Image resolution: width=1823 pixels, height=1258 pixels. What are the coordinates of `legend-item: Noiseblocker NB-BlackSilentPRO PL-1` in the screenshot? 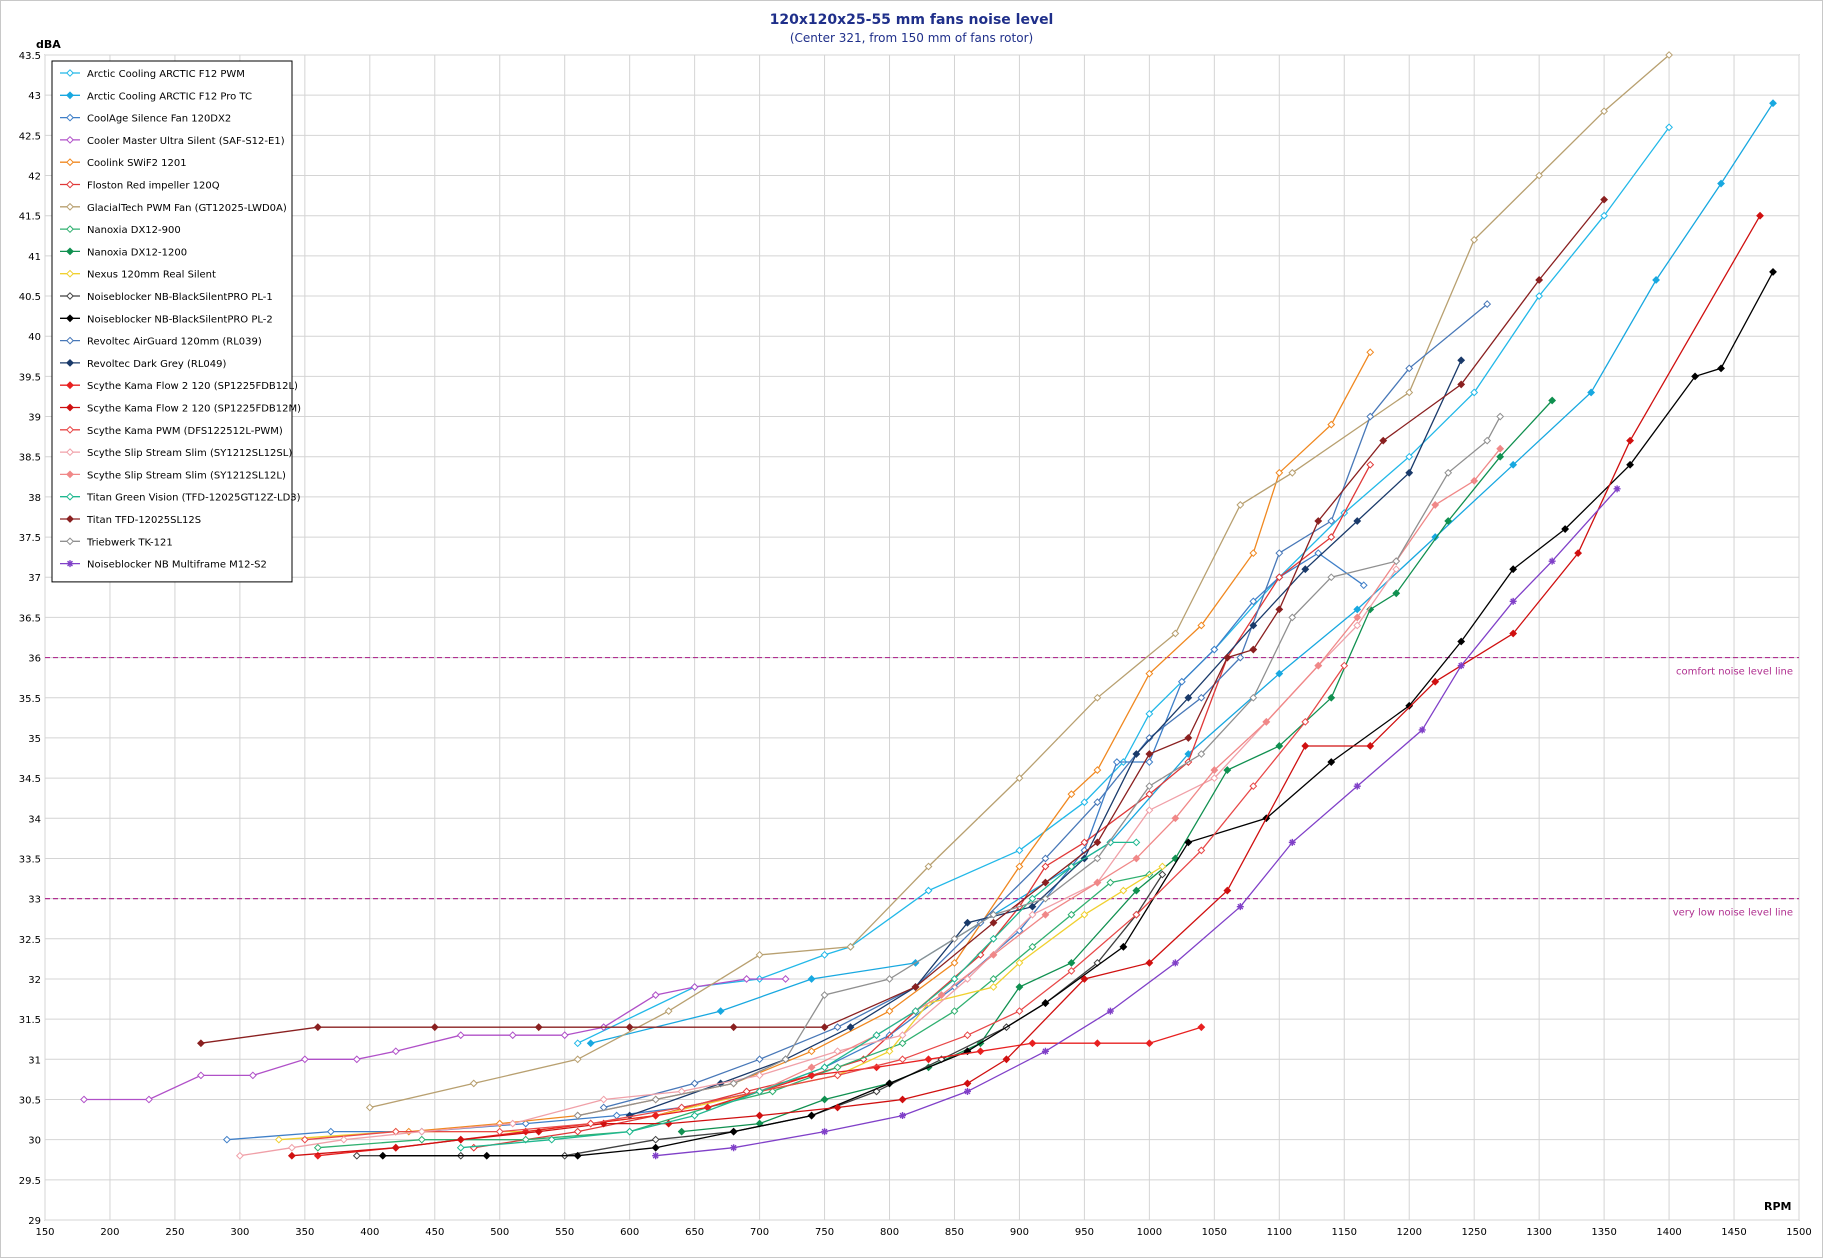 It's located at (166, 297).